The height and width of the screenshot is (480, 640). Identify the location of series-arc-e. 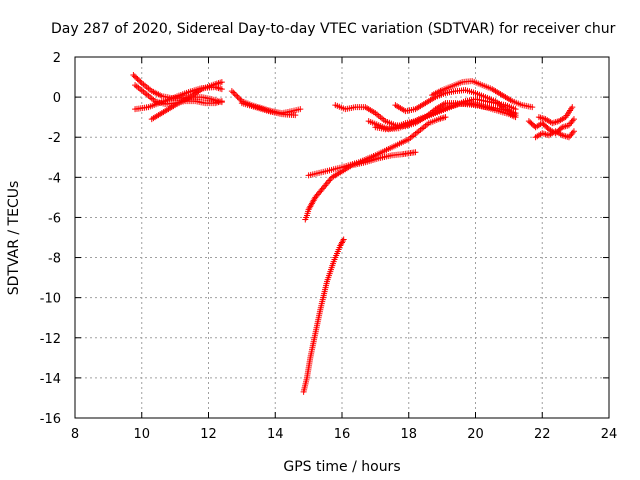
(266, 102).